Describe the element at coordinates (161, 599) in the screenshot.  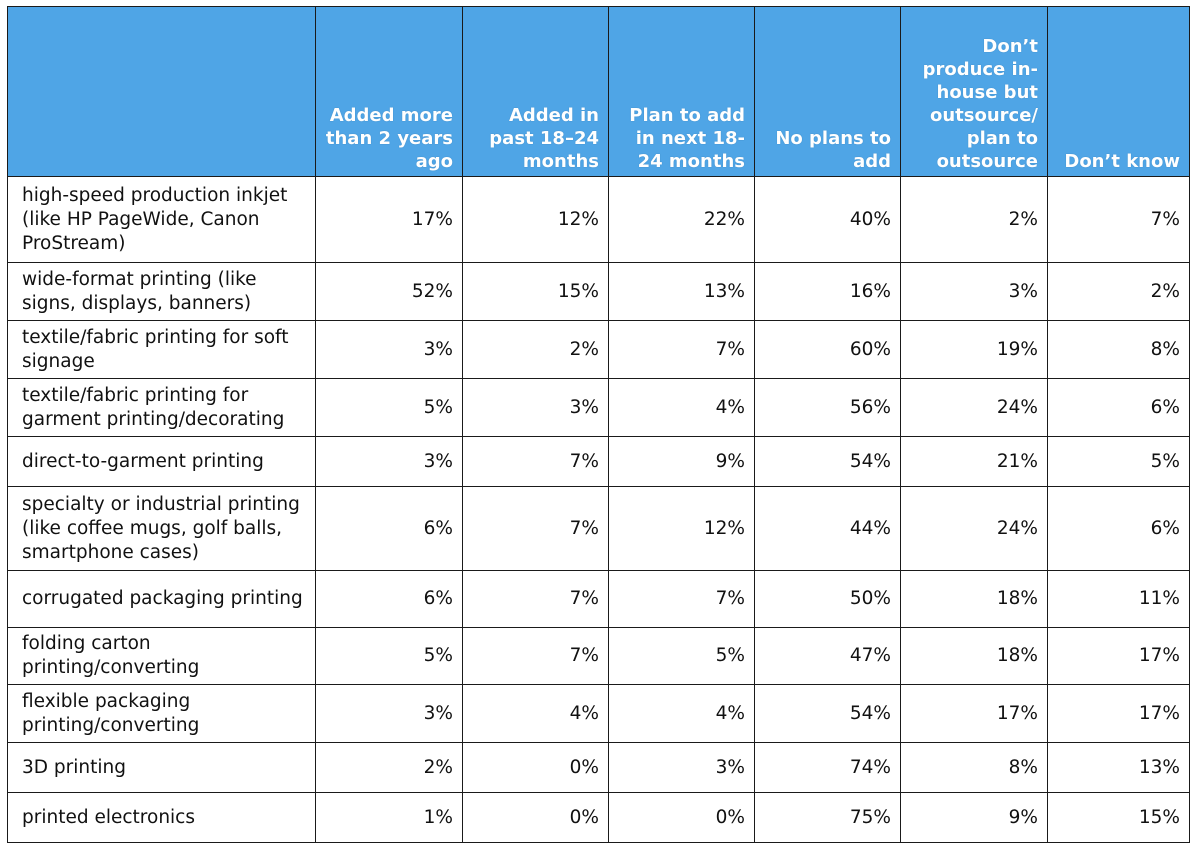
I see `row-label: corrugated packaging printing` at that location.